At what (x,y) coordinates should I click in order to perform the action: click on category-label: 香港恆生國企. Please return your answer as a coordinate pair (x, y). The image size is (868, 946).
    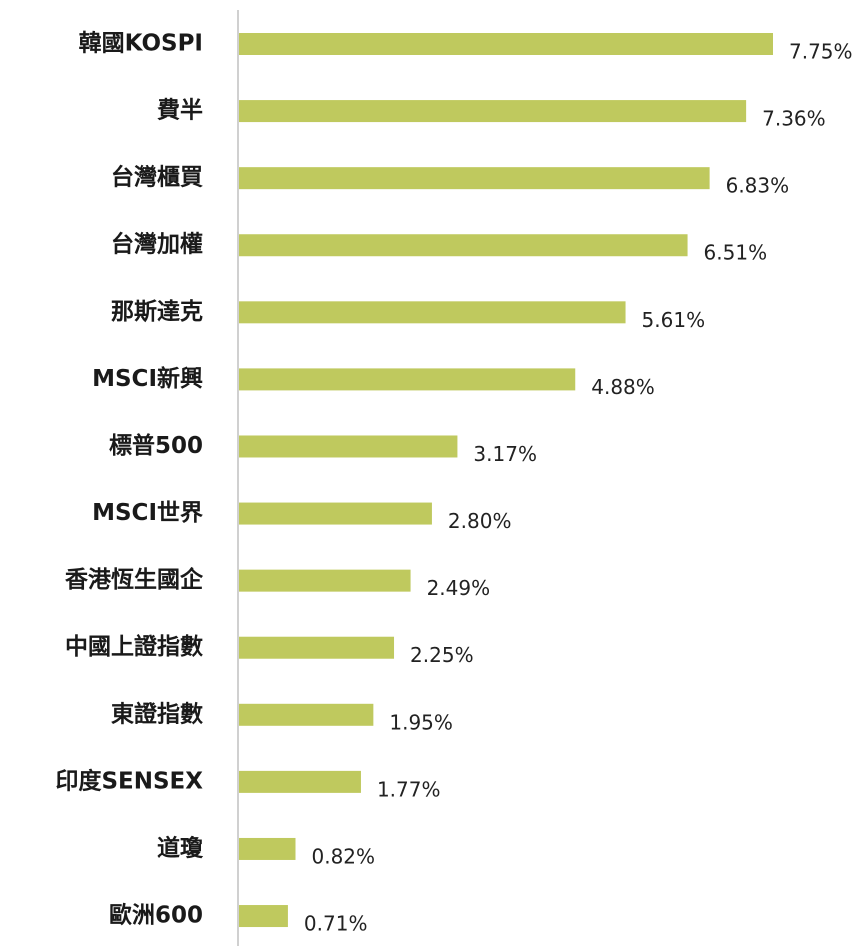
    Looking at the image, I should click on (134, 579).